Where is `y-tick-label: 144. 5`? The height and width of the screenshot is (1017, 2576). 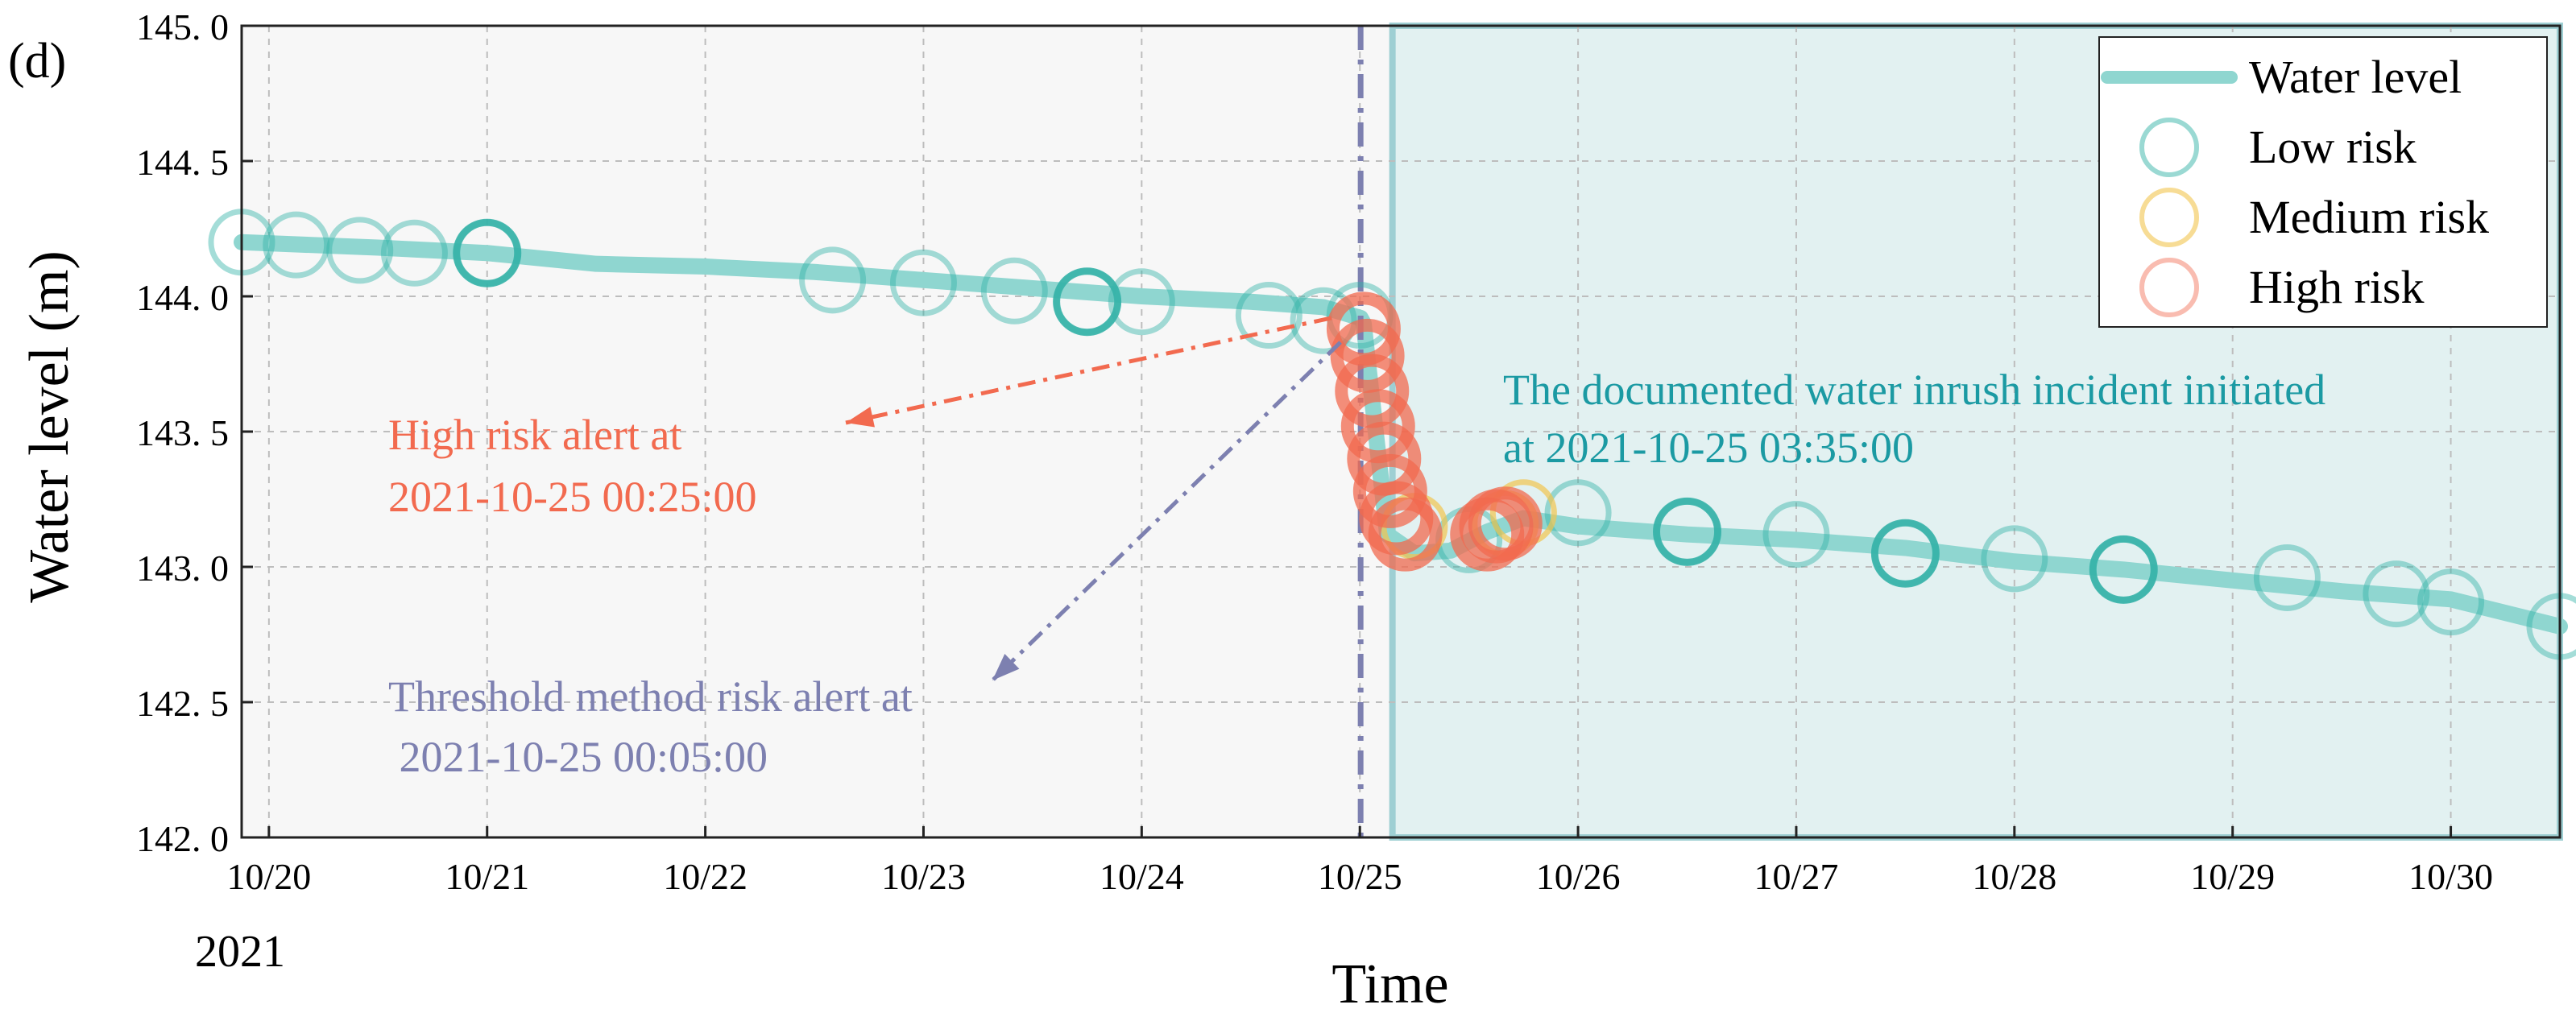
y-tick-label: 144. 5 is located at coordinates (182, 162).